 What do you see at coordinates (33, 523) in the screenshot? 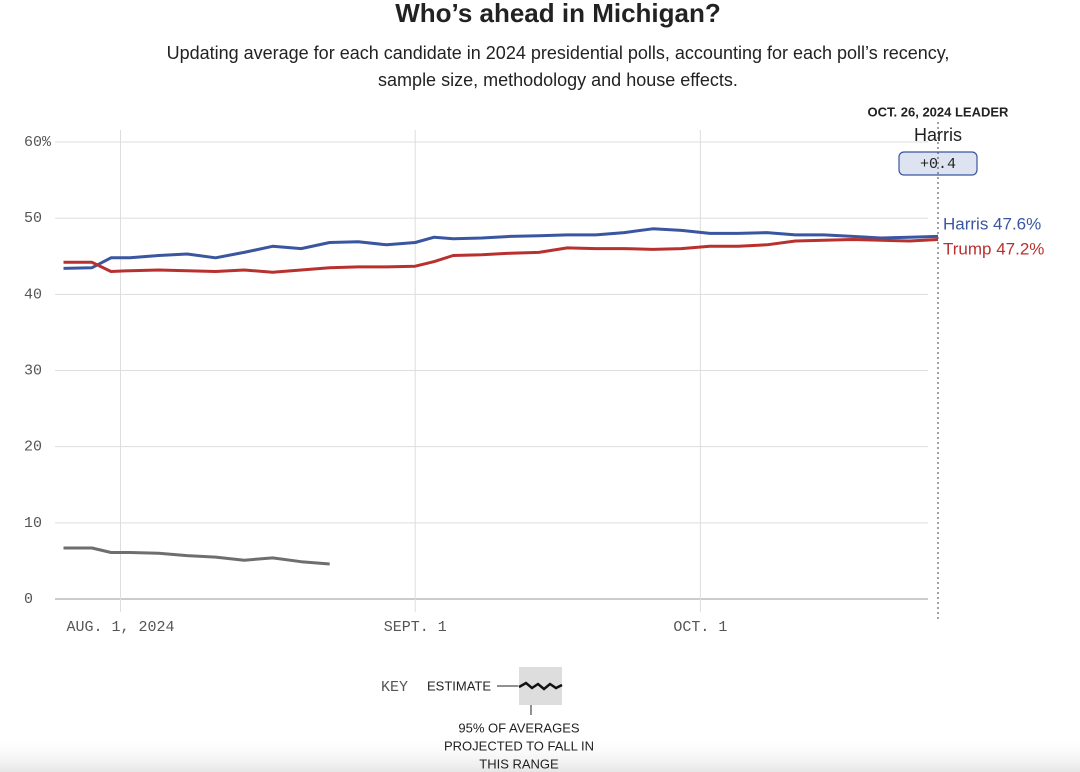
I see `y-tick-label: 10` at bounding box center [33, 523].